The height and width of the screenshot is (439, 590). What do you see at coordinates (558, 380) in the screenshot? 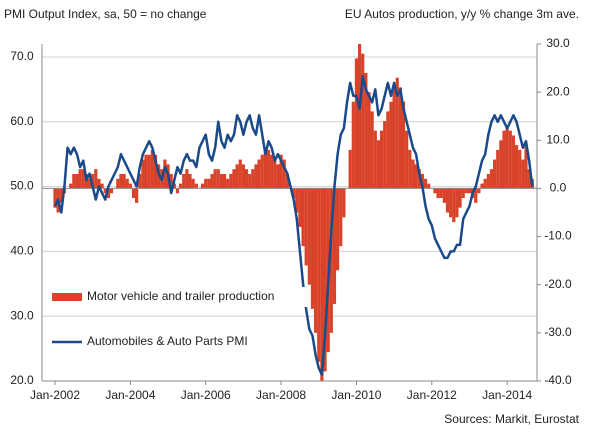
I see `y2-tick-label: -40.0` at bounding box center [558, 380].